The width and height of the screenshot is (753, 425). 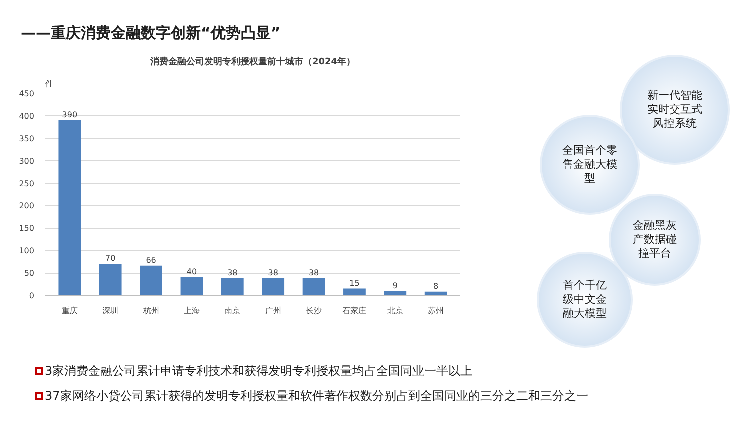 What do you see at coordinates (150, 33) in the screenshot?
I see `chart-title: ——重庆消费金融数字创新“优势凸显”` at bounding box center [150, 33].